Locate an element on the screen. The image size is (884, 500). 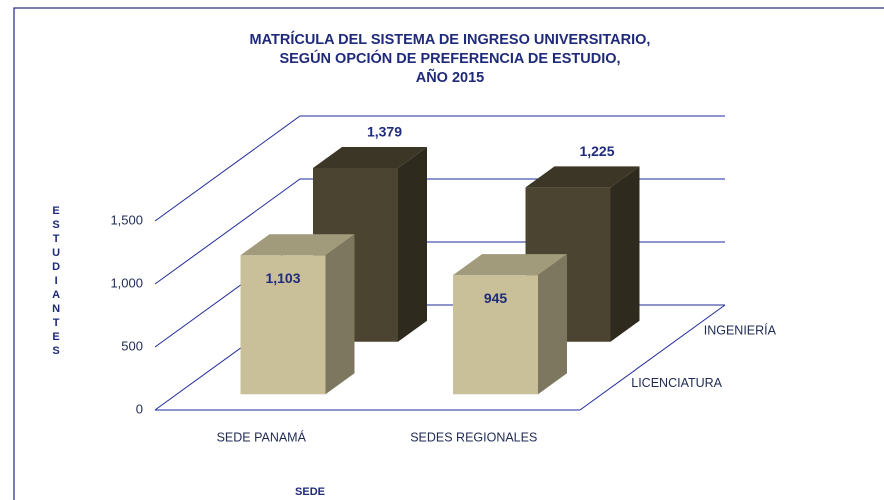
y-axis-title: ESTUDIANTES is located at coordinates (56, 282).